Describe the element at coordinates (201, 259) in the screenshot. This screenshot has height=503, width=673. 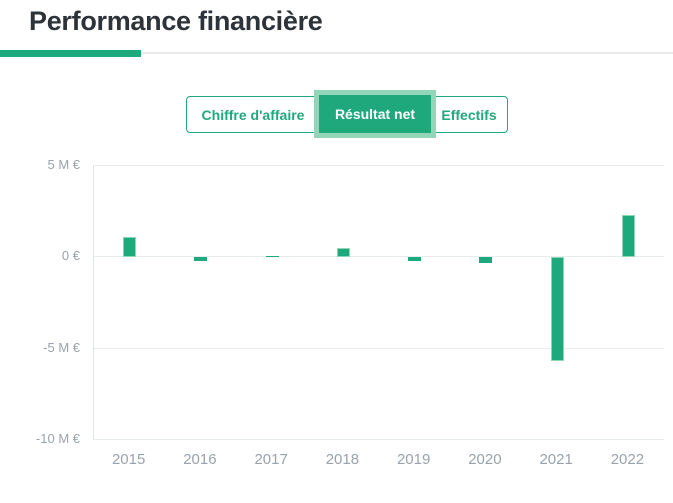
I see `bar-2016` at that location.